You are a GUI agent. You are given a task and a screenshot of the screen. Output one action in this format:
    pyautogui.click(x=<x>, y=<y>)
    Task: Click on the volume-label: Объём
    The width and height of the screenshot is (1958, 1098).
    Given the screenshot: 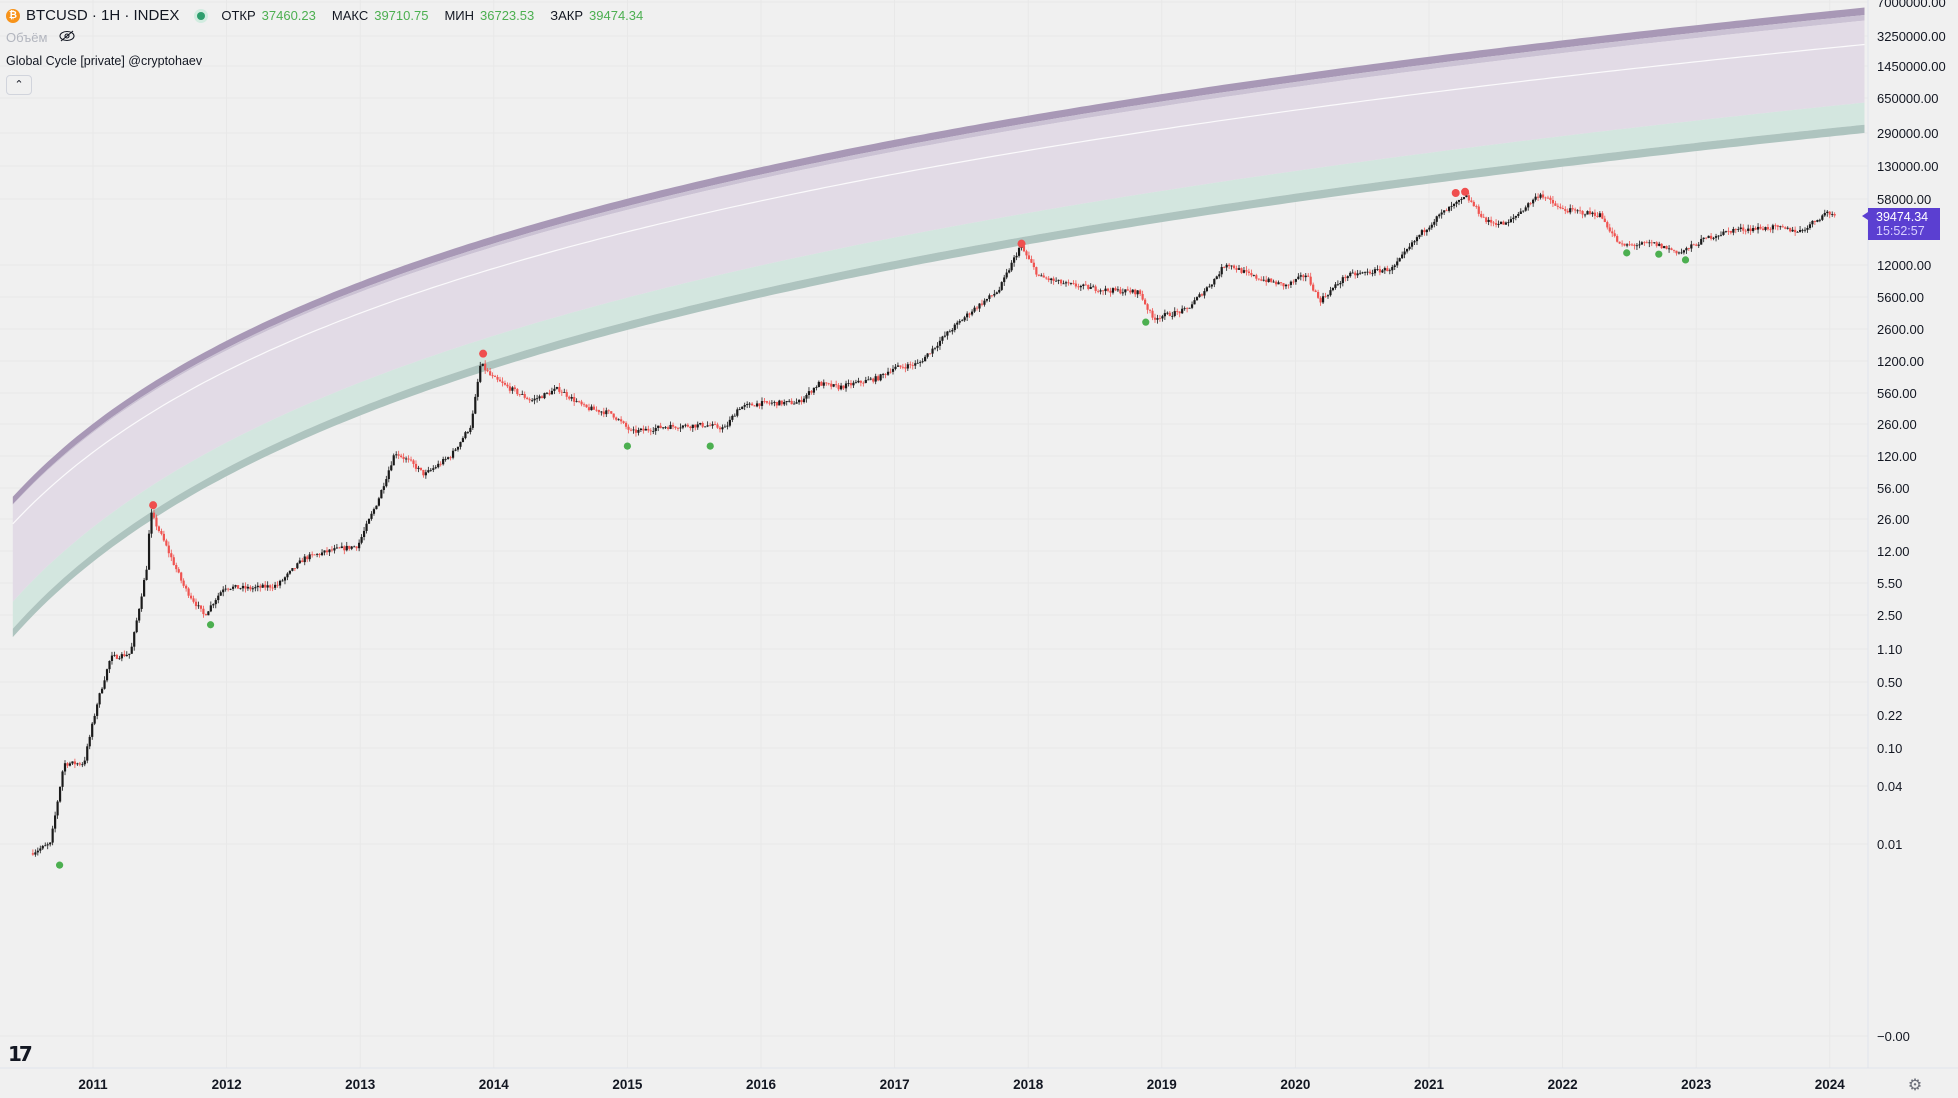 What is the action you would take?
    pyautogui.click(x=27, y=37)
    